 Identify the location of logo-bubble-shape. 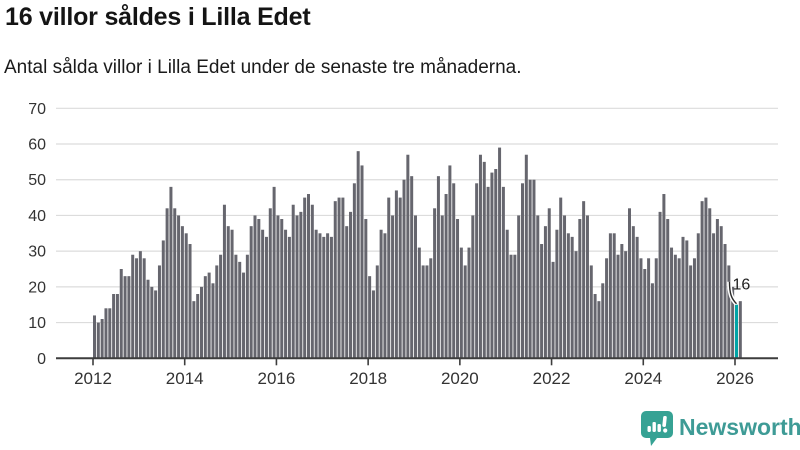
(657, 428).